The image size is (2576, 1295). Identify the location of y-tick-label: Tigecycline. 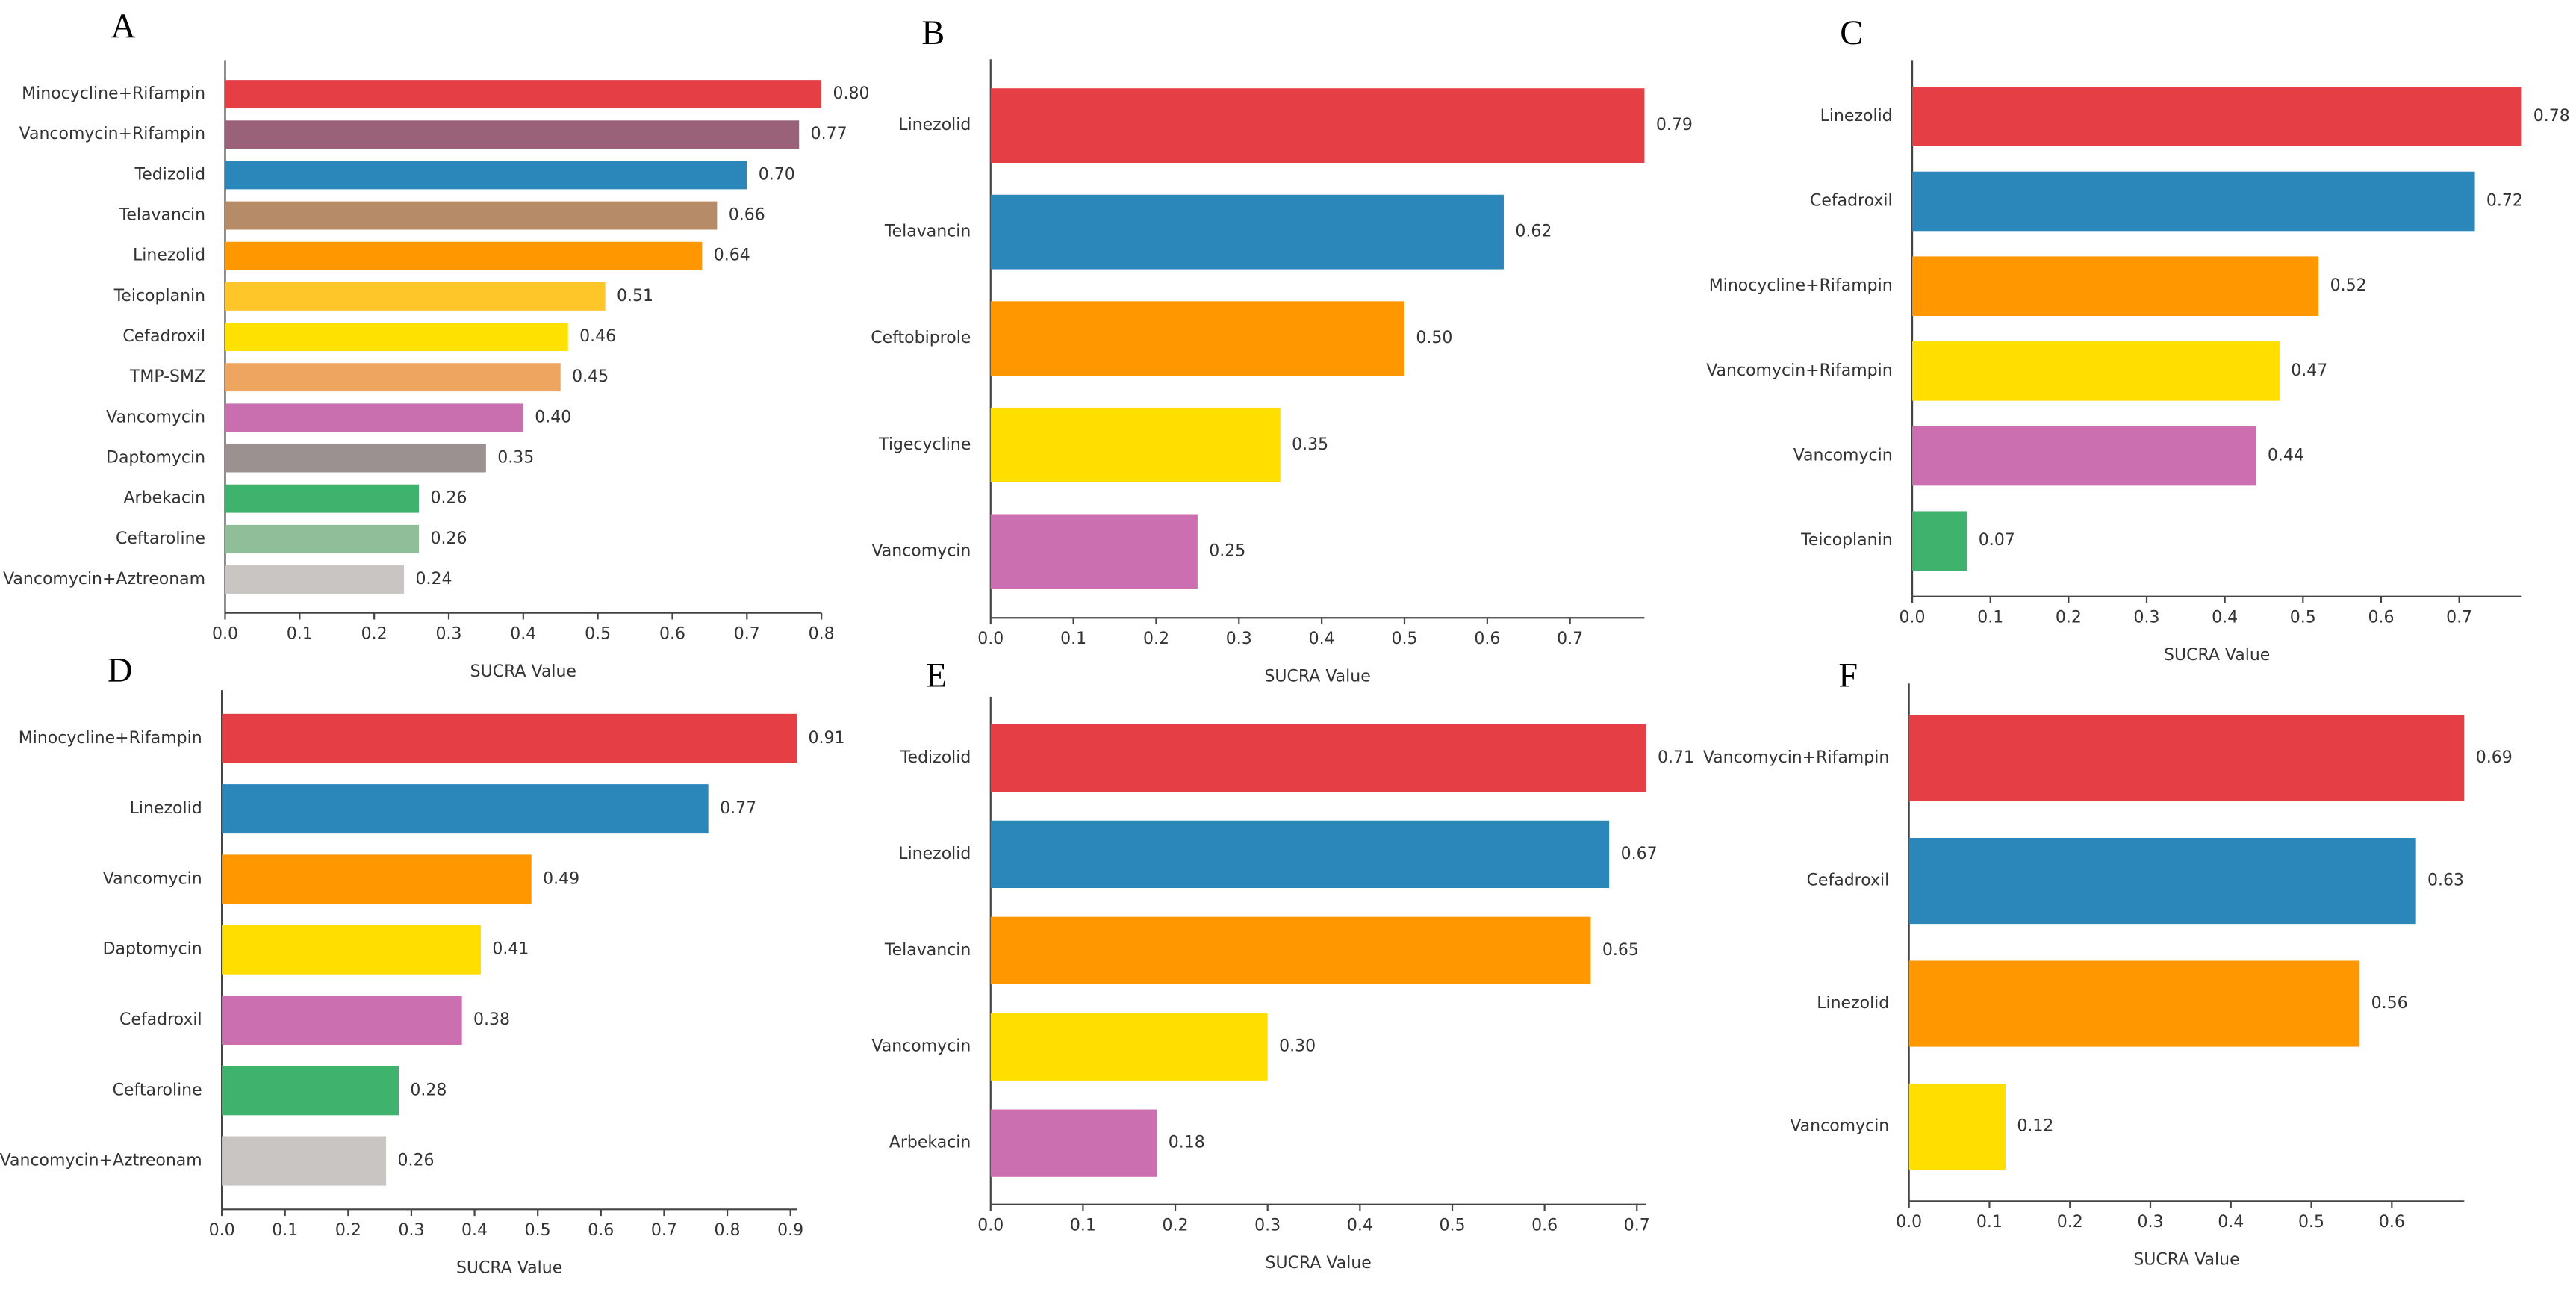
(924, 444).